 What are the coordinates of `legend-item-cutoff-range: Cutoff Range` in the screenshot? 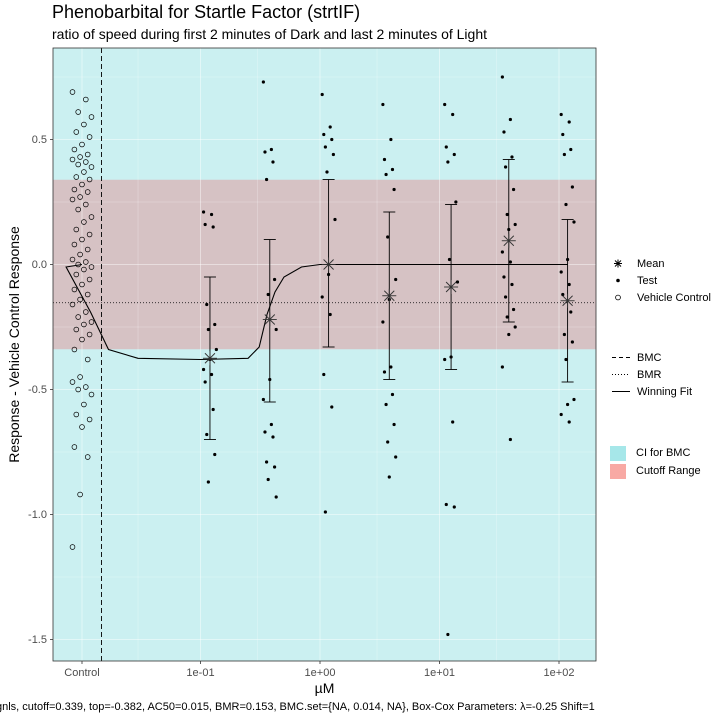 It's located at (655, 471).